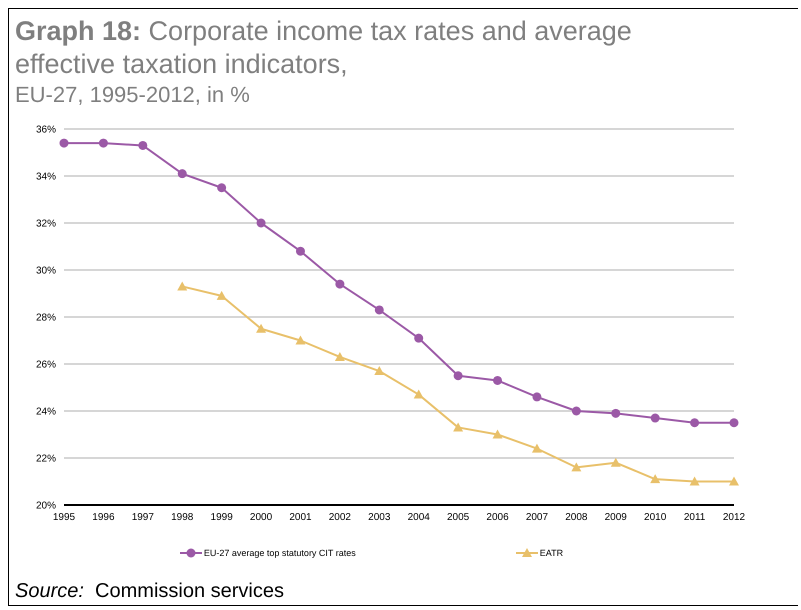 The image size is (801, 610). What do you see at coordinates (46, 459) in the screenshot?
I see `y-tick-label: 22%` at bounding box center [46, 459].